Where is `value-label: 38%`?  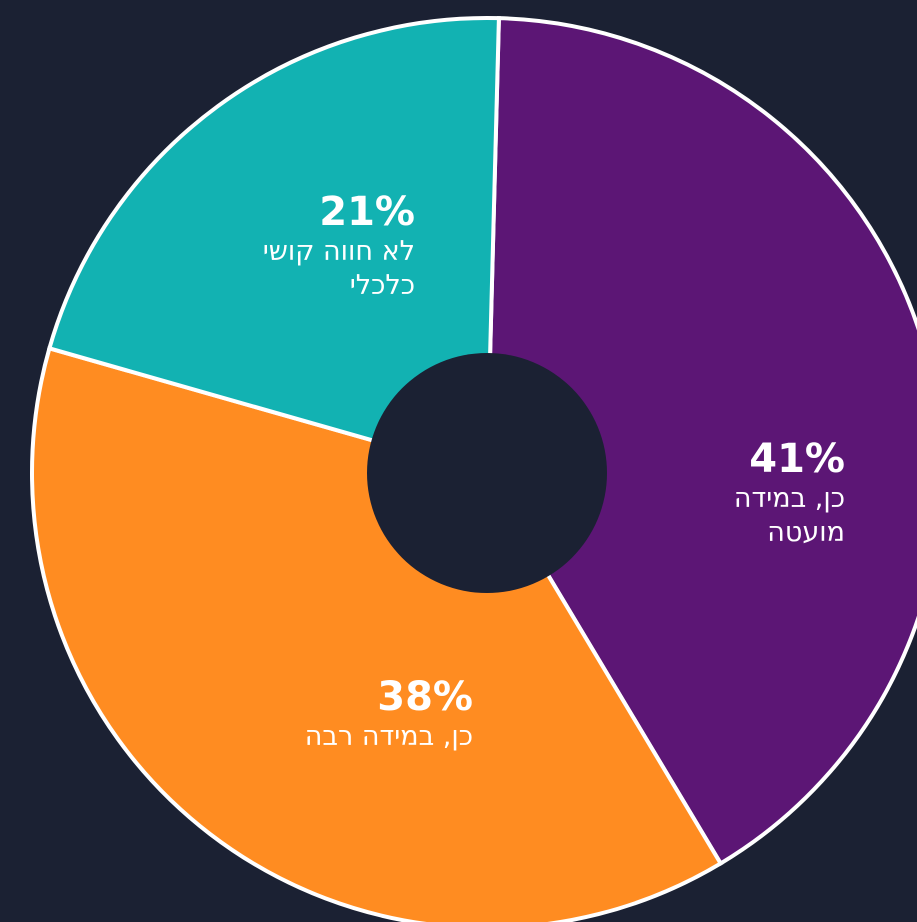 value-label: 38% is located at coordinates (425, 697).